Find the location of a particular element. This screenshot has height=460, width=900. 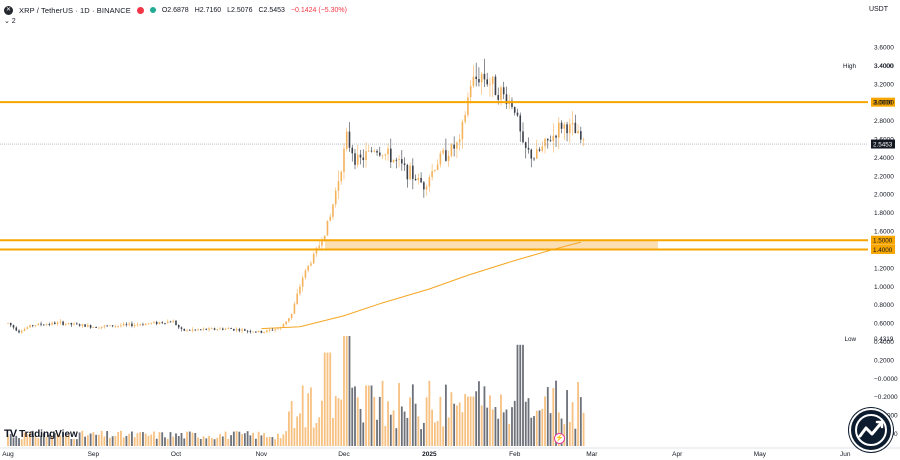

current-price-label: 2.5453 is located at coordinates (883, 145).